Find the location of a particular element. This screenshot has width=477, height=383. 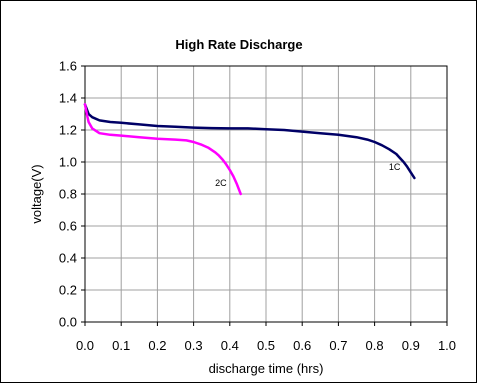

y-tick-label: 0.0 is located at coordinates (68, 322).